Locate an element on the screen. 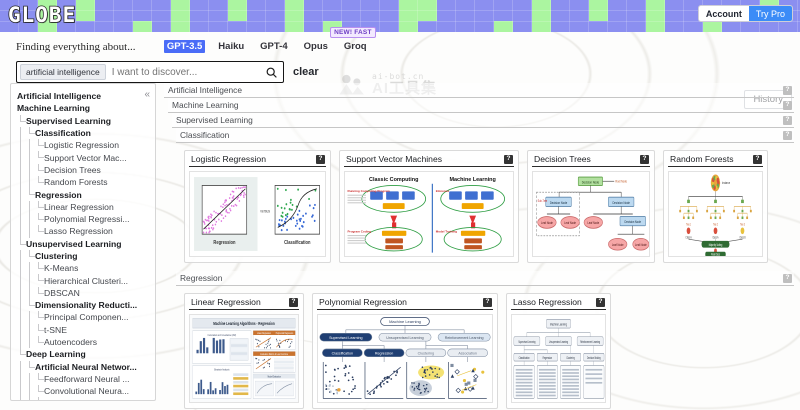 This screenshot has height=410, width=800. sidebar-item-clustering: Clustering is located at coordinates (84, 256).